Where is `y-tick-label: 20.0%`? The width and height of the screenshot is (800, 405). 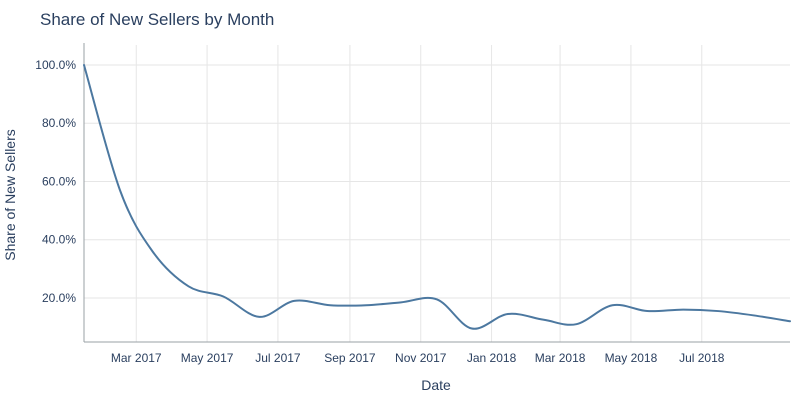
y-tick-label: 20.0% is located at coordinates (59, 298).